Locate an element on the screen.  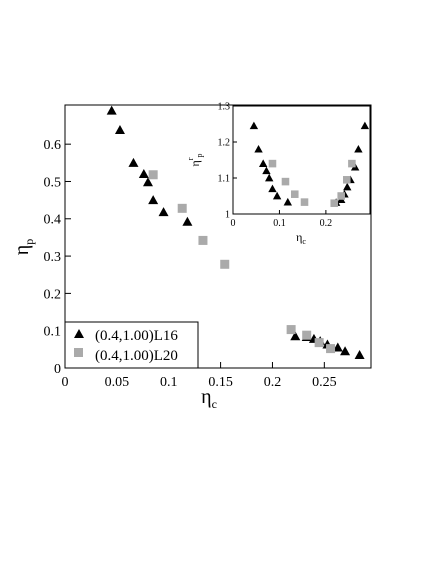
inset-y-tick-label: 1.2 is located at coordinates (224, 143).